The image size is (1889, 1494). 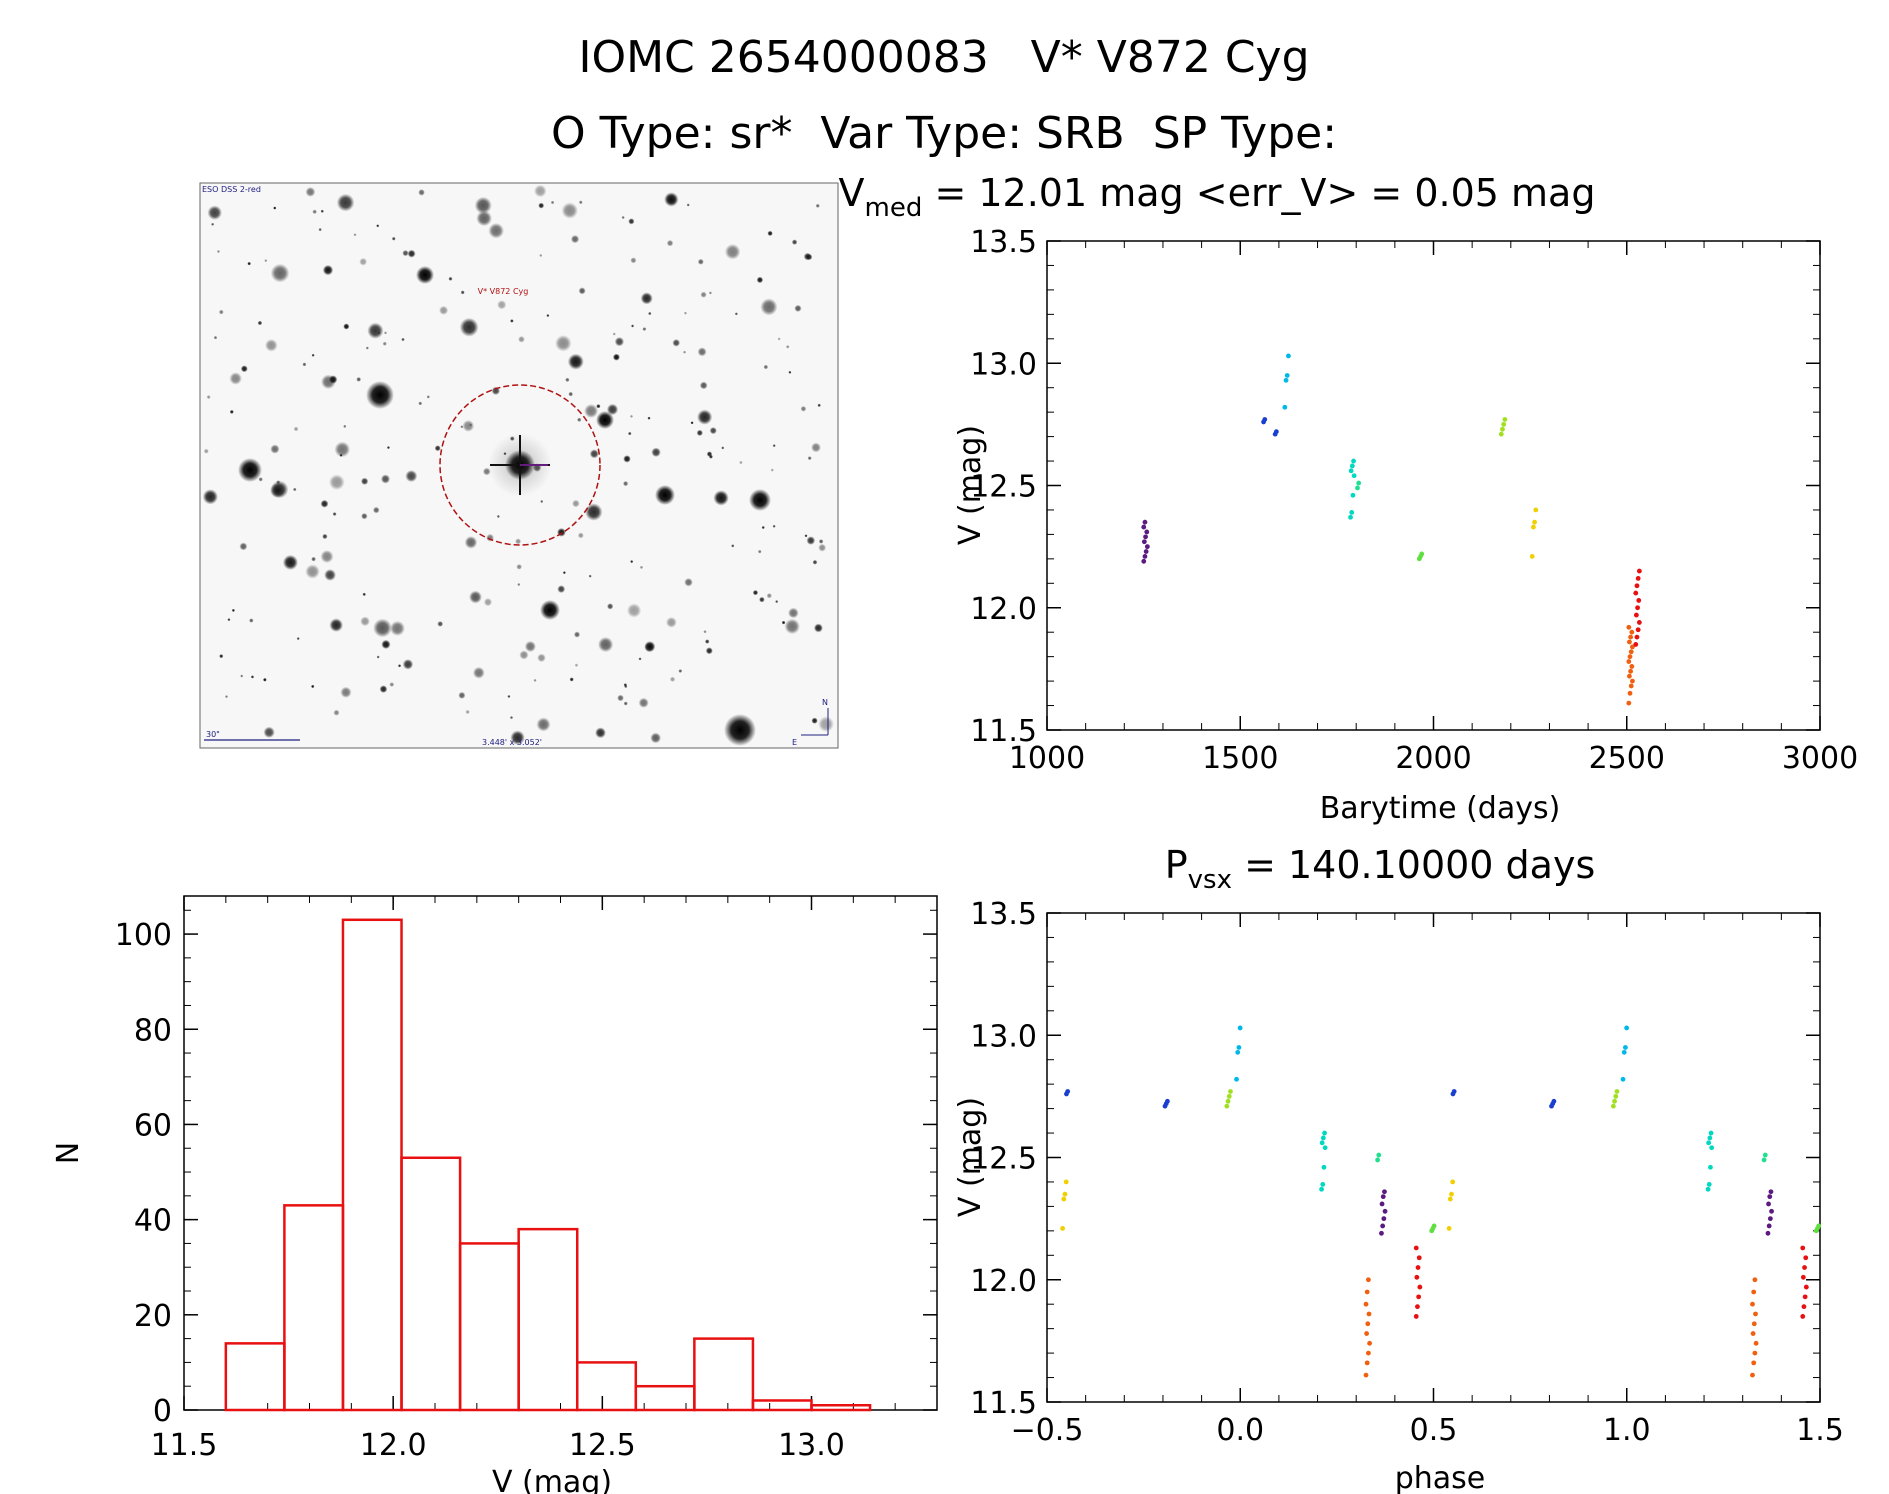 I want to click on phase-curve-xlabel: phase, so click(x=1440, y=1477).